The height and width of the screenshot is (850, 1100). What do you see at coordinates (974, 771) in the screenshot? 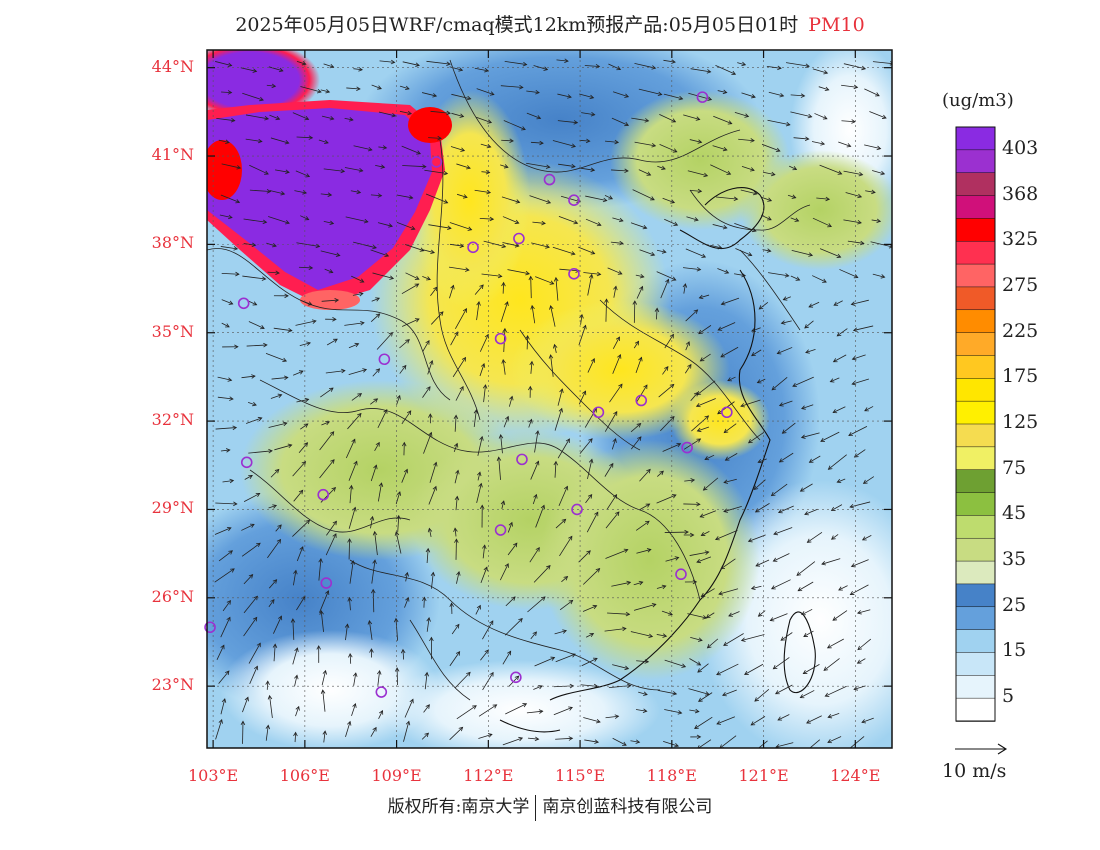
I see `wind-reference-label: 10 m/s` at bounding box center [974, 771].